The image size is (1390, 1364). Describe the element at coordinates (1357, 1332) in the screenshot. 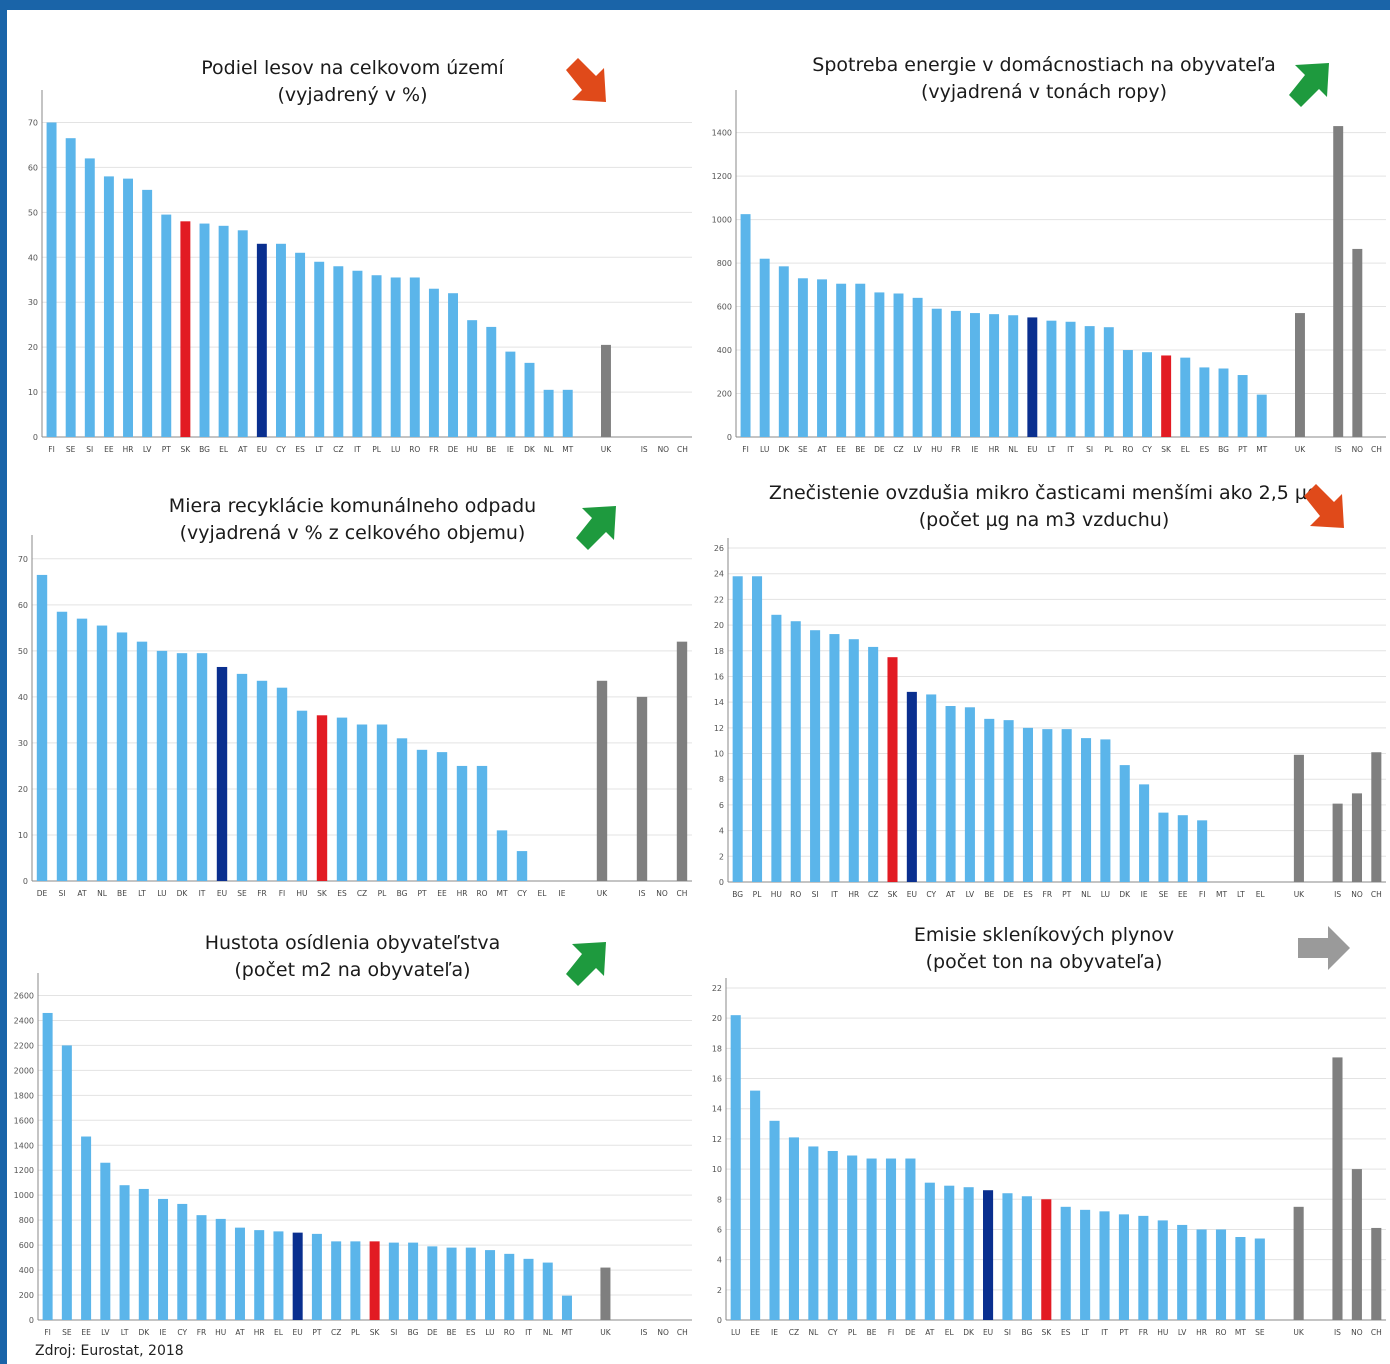

I see `x-tick-label: NO` at that location.